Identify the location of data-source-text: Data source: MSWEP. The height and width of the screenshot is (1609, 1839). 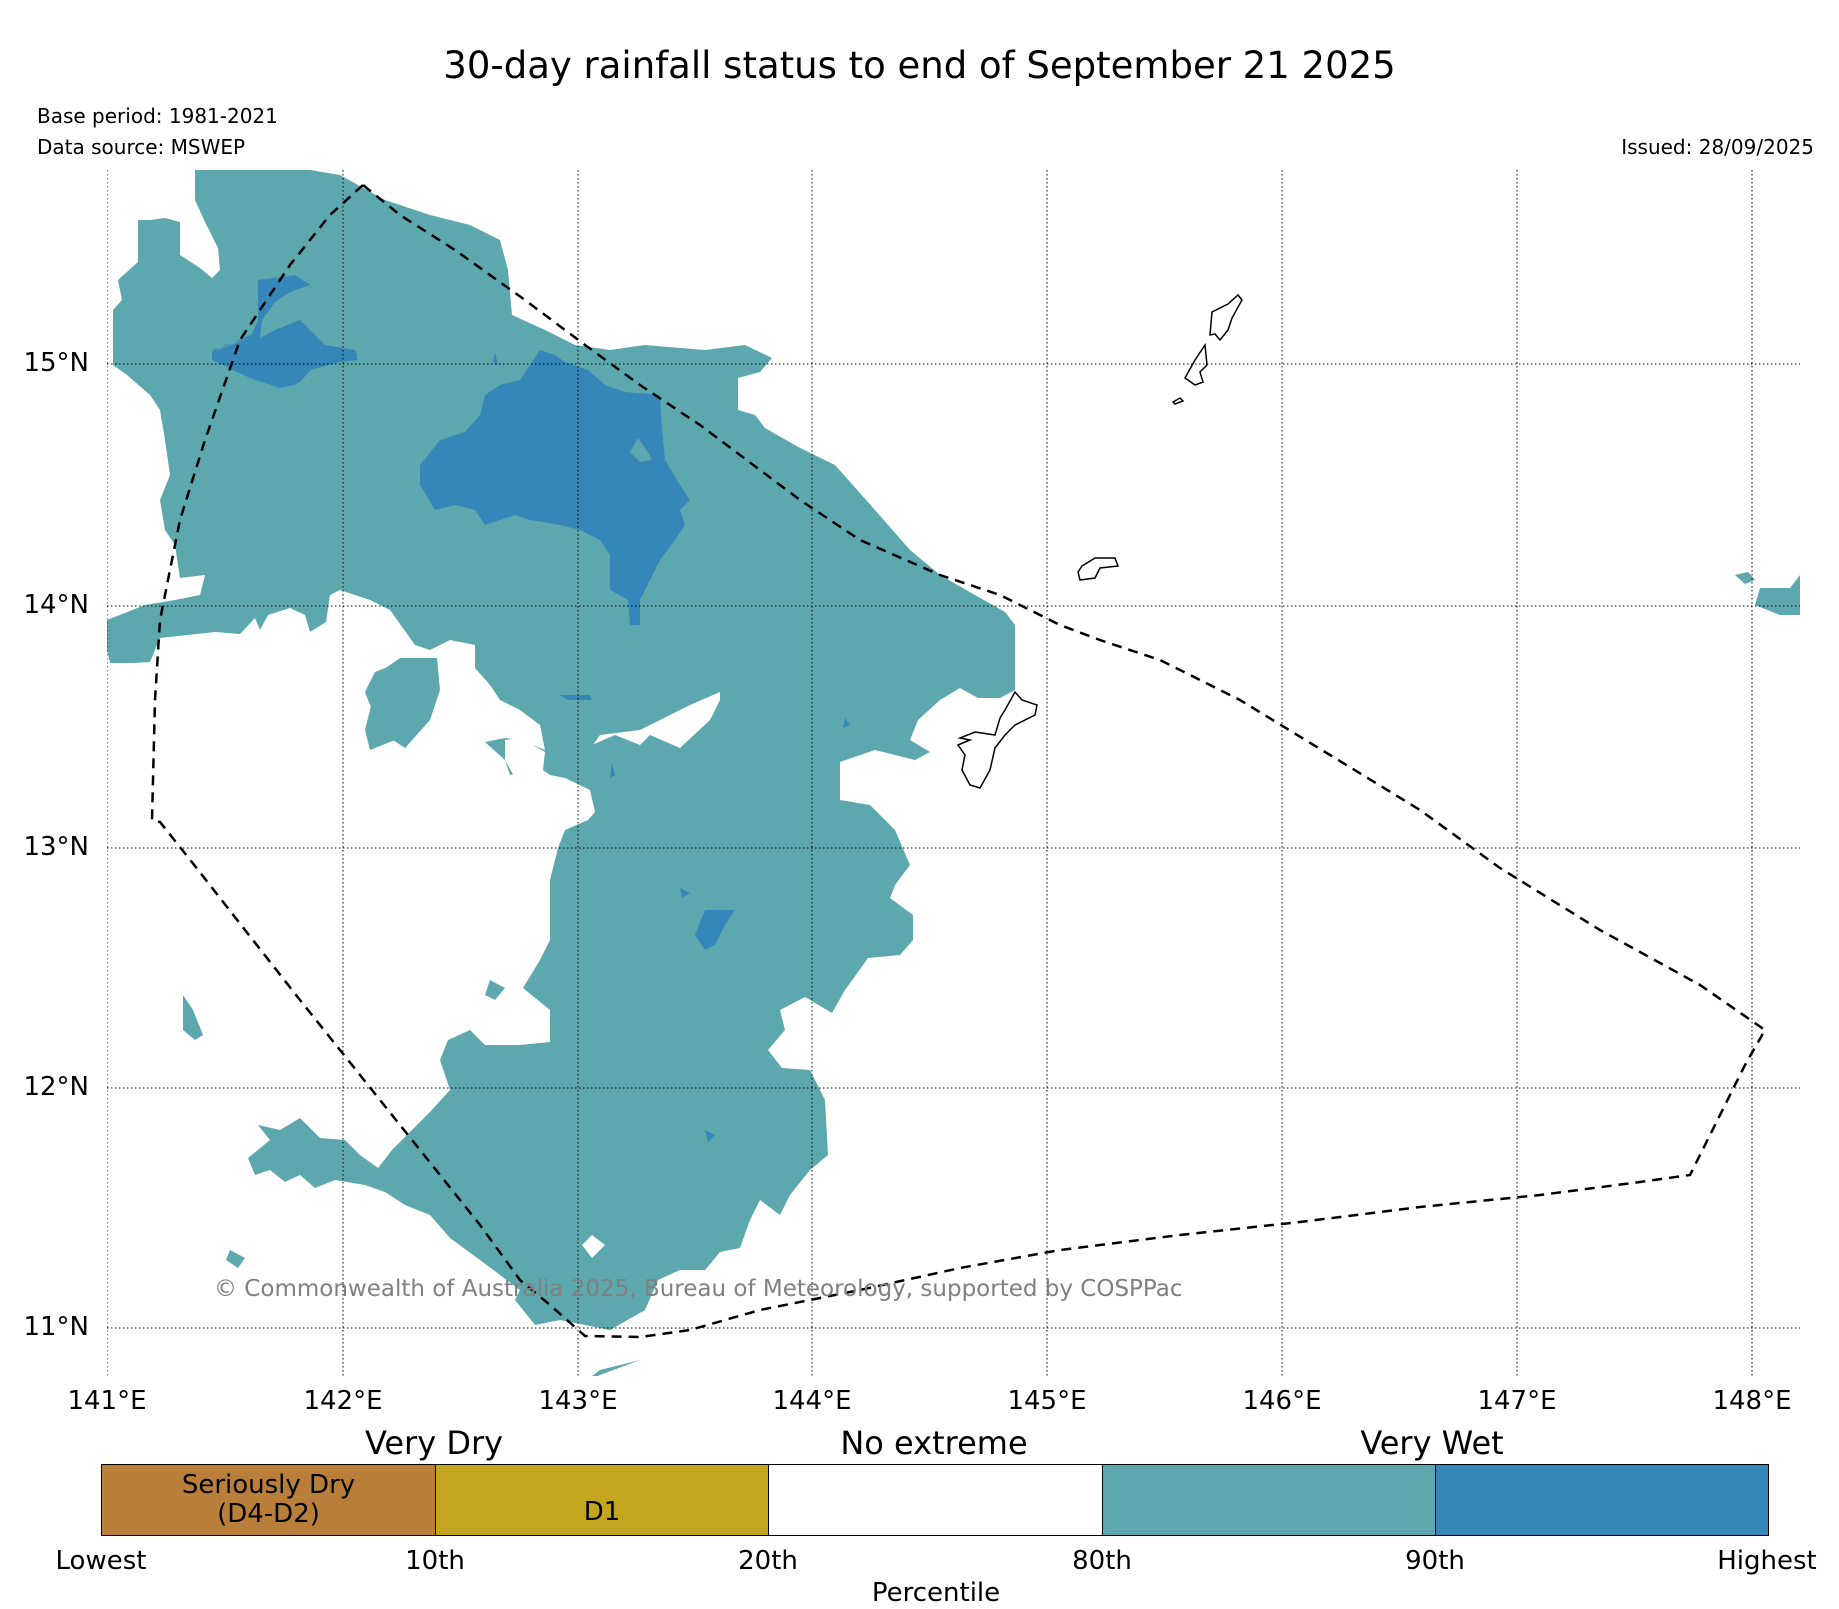
(141, 147).